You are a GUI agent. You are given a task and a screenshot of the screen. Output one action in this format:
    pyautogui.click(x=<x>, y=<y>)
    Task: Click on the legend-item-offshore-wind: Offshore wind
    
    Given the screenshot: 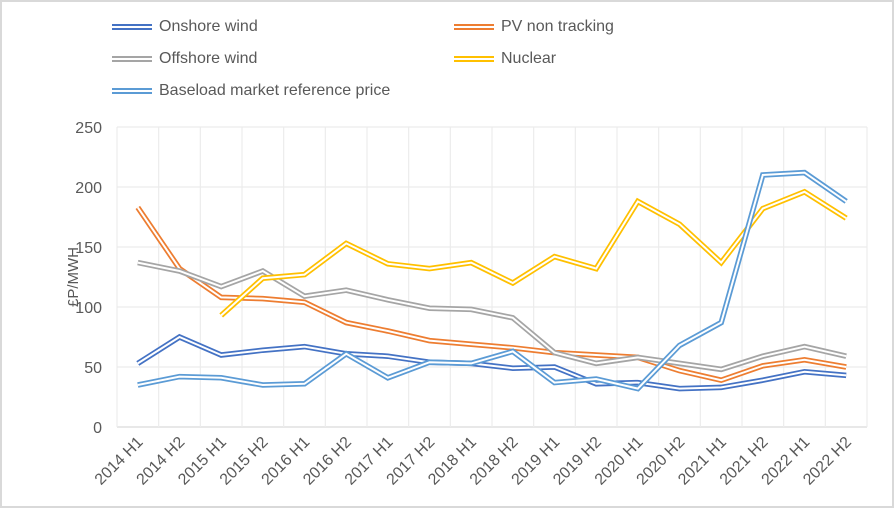 What is the action you would take?
    pyautogui.click(x=184, y=59)
    